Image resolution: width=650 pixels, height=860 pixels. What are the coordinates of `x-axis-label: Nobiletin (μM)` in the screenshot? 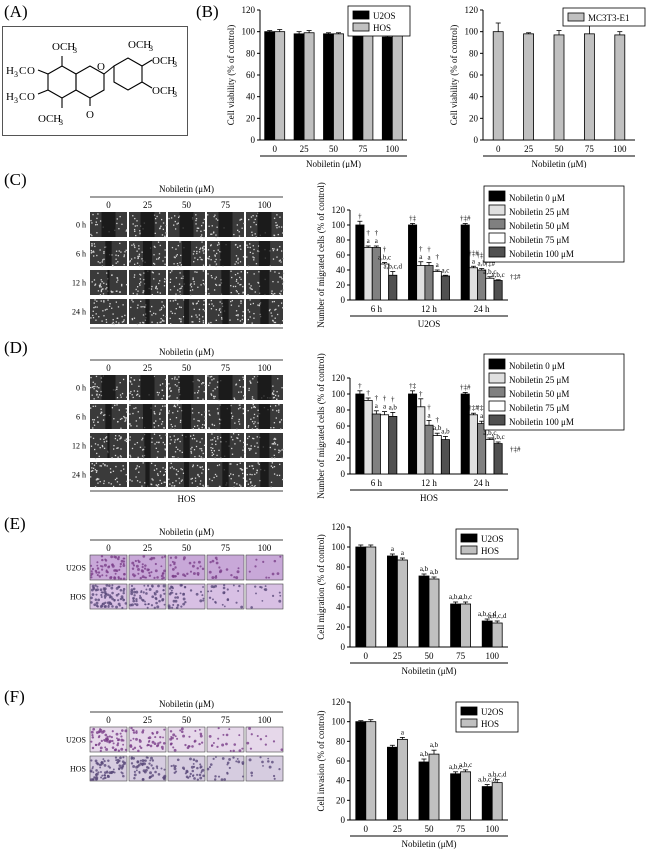 It's located at (428, 844).